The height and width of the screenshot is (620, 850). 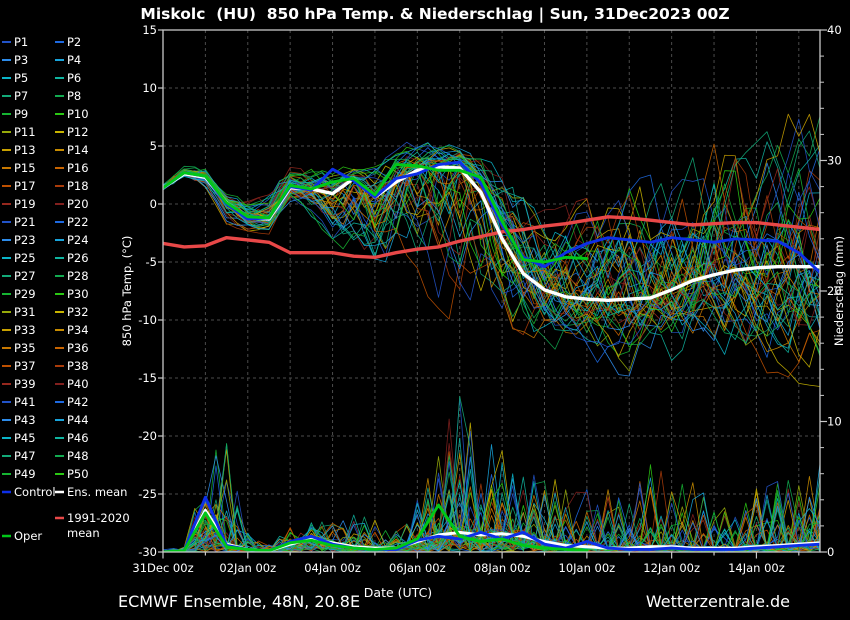 I want to click on legend-label-p31: P31, so click(x=25, y=312).